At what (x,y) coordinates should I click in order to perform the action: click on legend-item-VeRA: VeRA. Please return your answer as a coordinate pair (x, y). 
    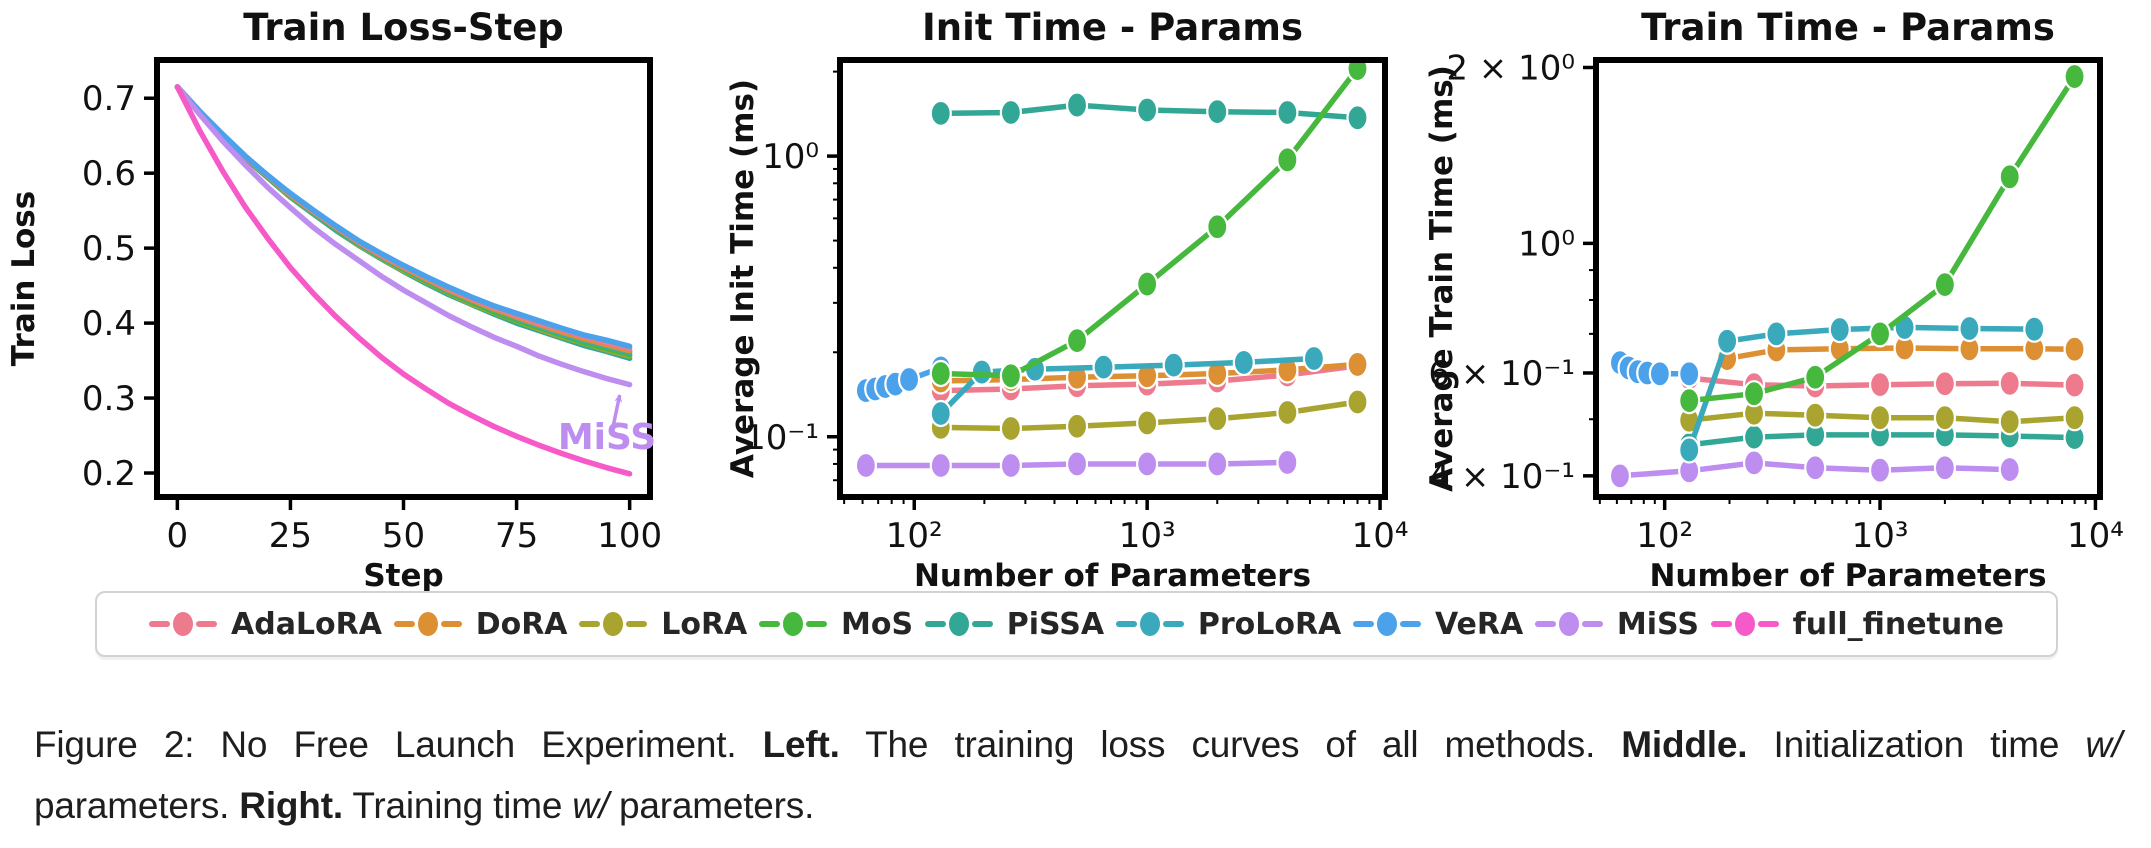
    Looking at the image, I should click on (1438, 624).